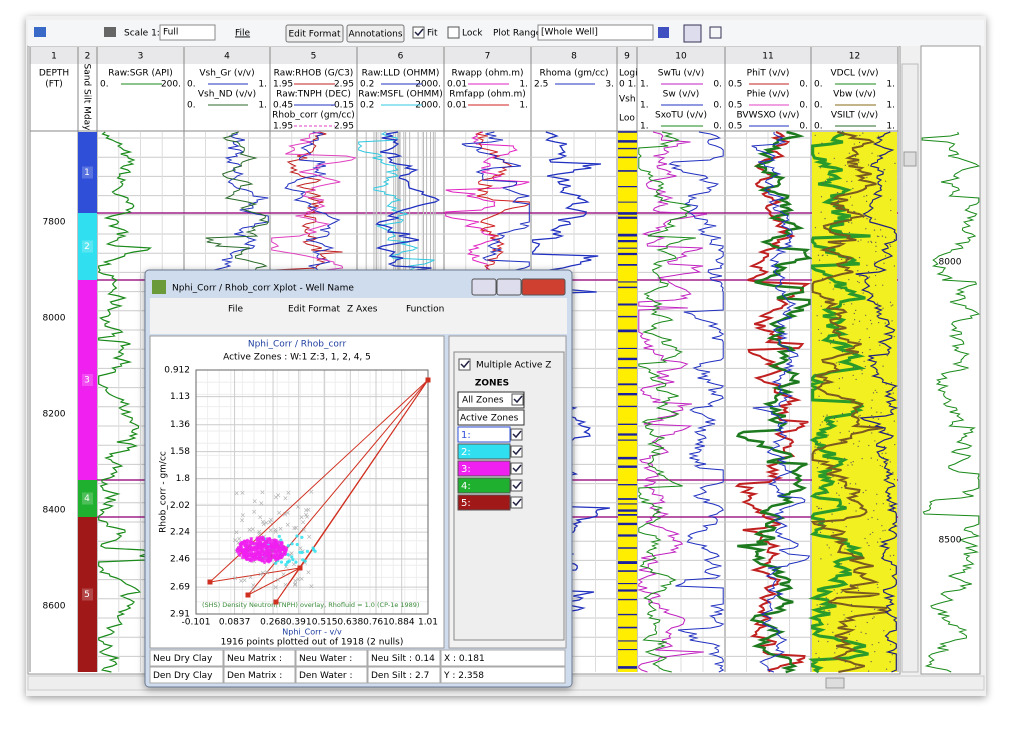 Image resolution: width=1012 pixels, height=730 pixels. I want to click on h-thumb, so click(835, 683).